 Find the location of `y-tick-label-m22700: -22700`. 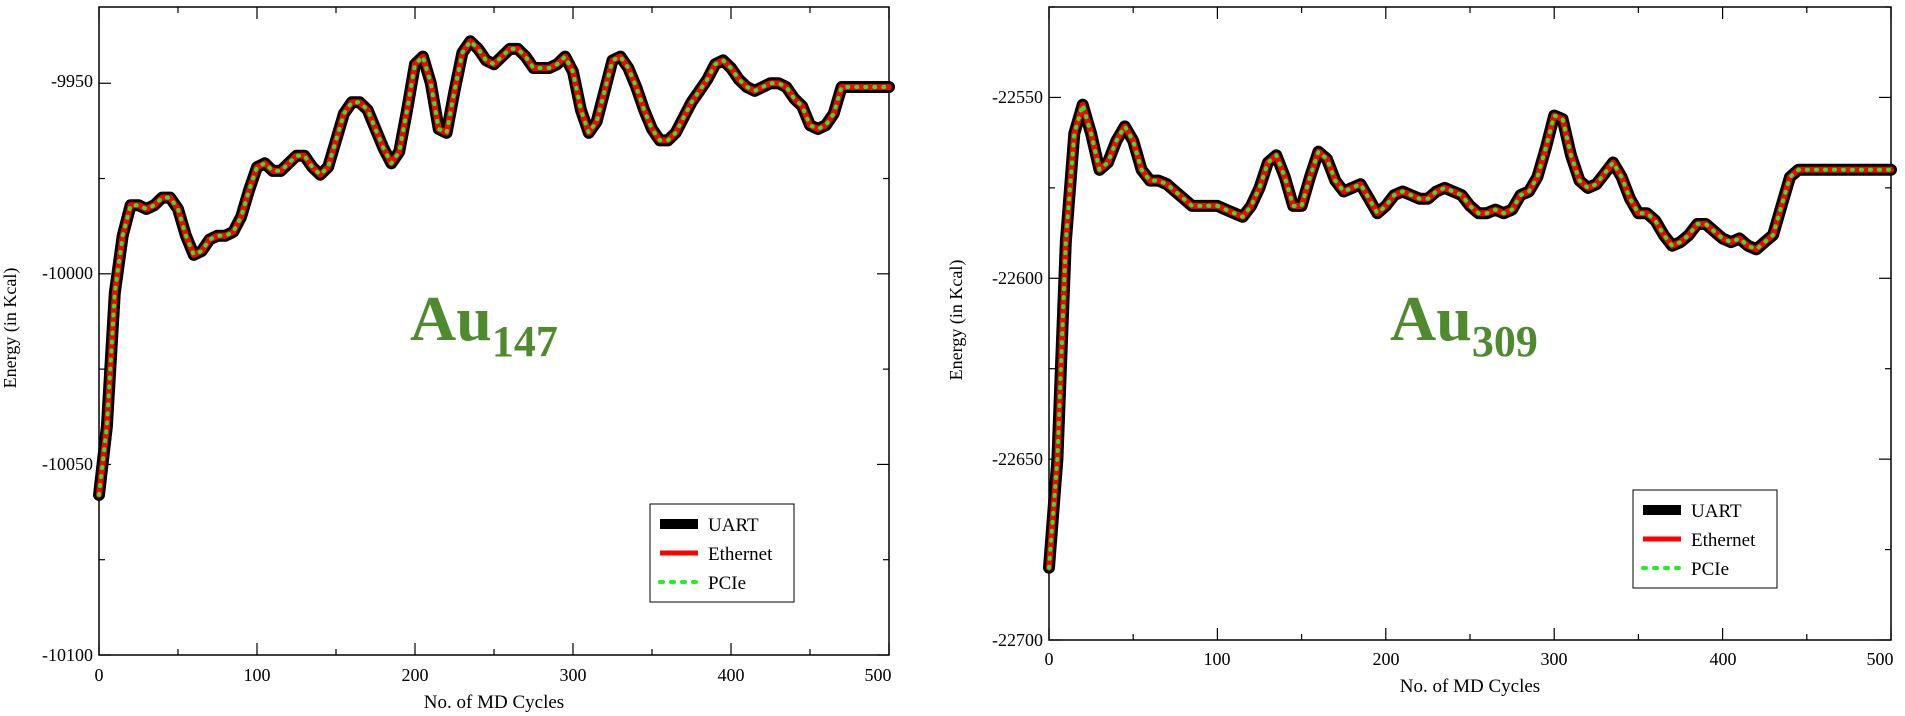

y-tick-label-m22700: -22700 is located at coordinates (1017, 640).